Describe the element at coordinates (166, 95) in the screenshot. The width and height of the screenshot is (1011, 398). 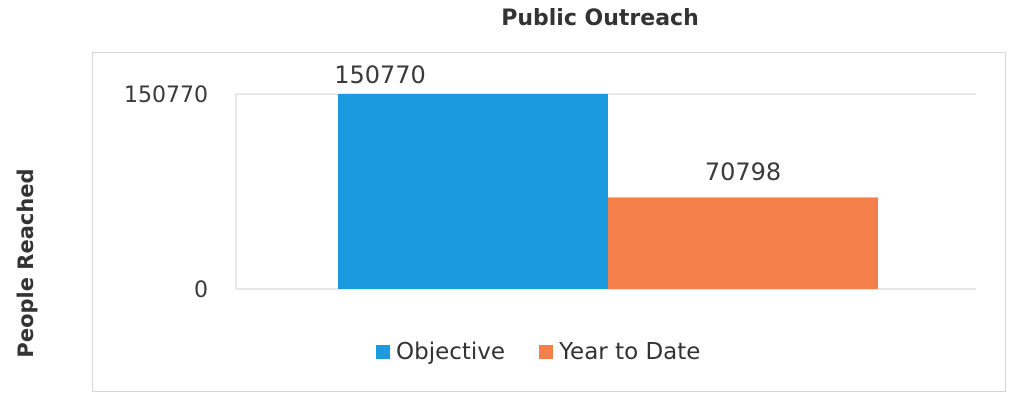
I see `y-tick-label-1: 150770` at that location.